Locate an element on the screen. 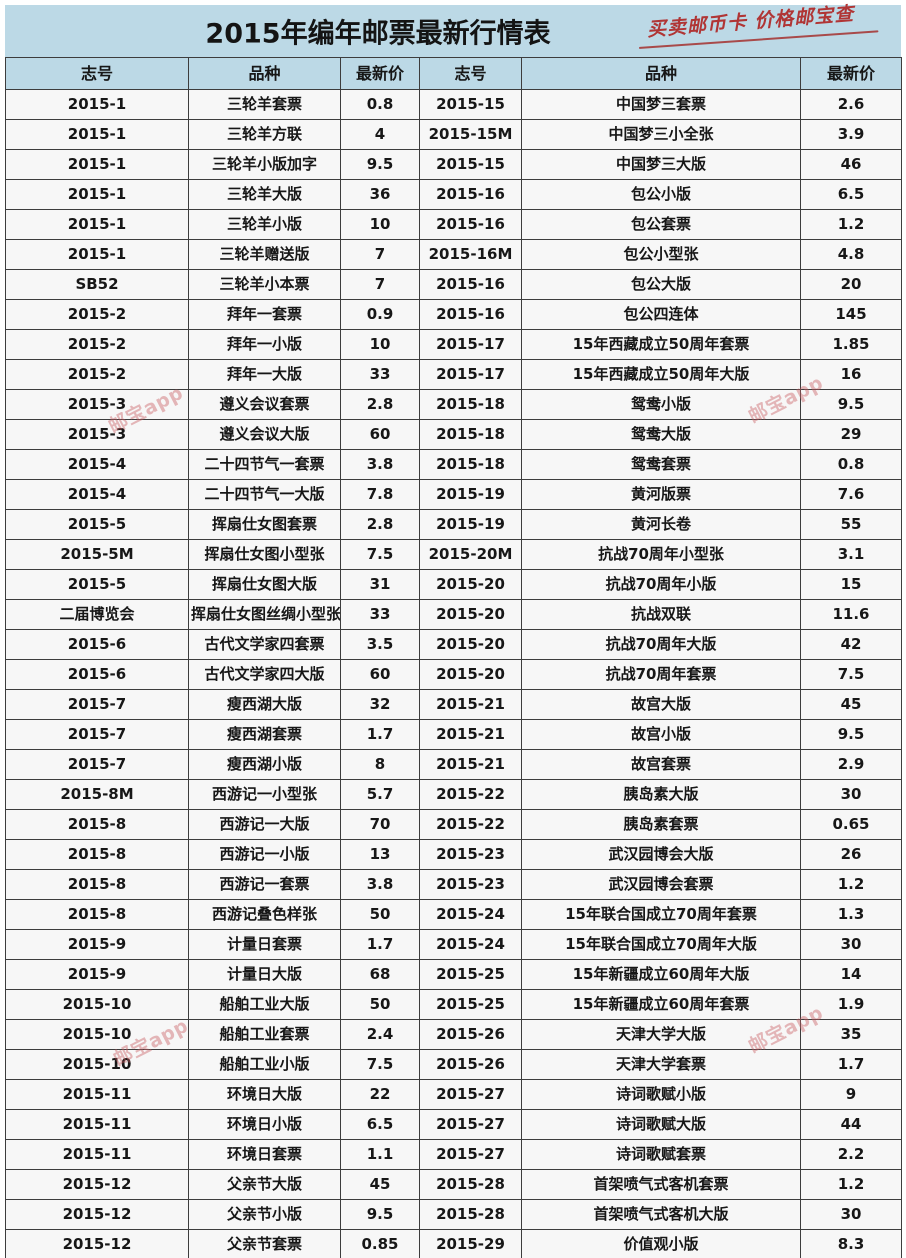 This screenshot has width=906, height=1258. table-row: 2015-12 父亲节大版 45 2015-28 首架喷气式客机套票 1.2 is located at coordinates (453, 1184).